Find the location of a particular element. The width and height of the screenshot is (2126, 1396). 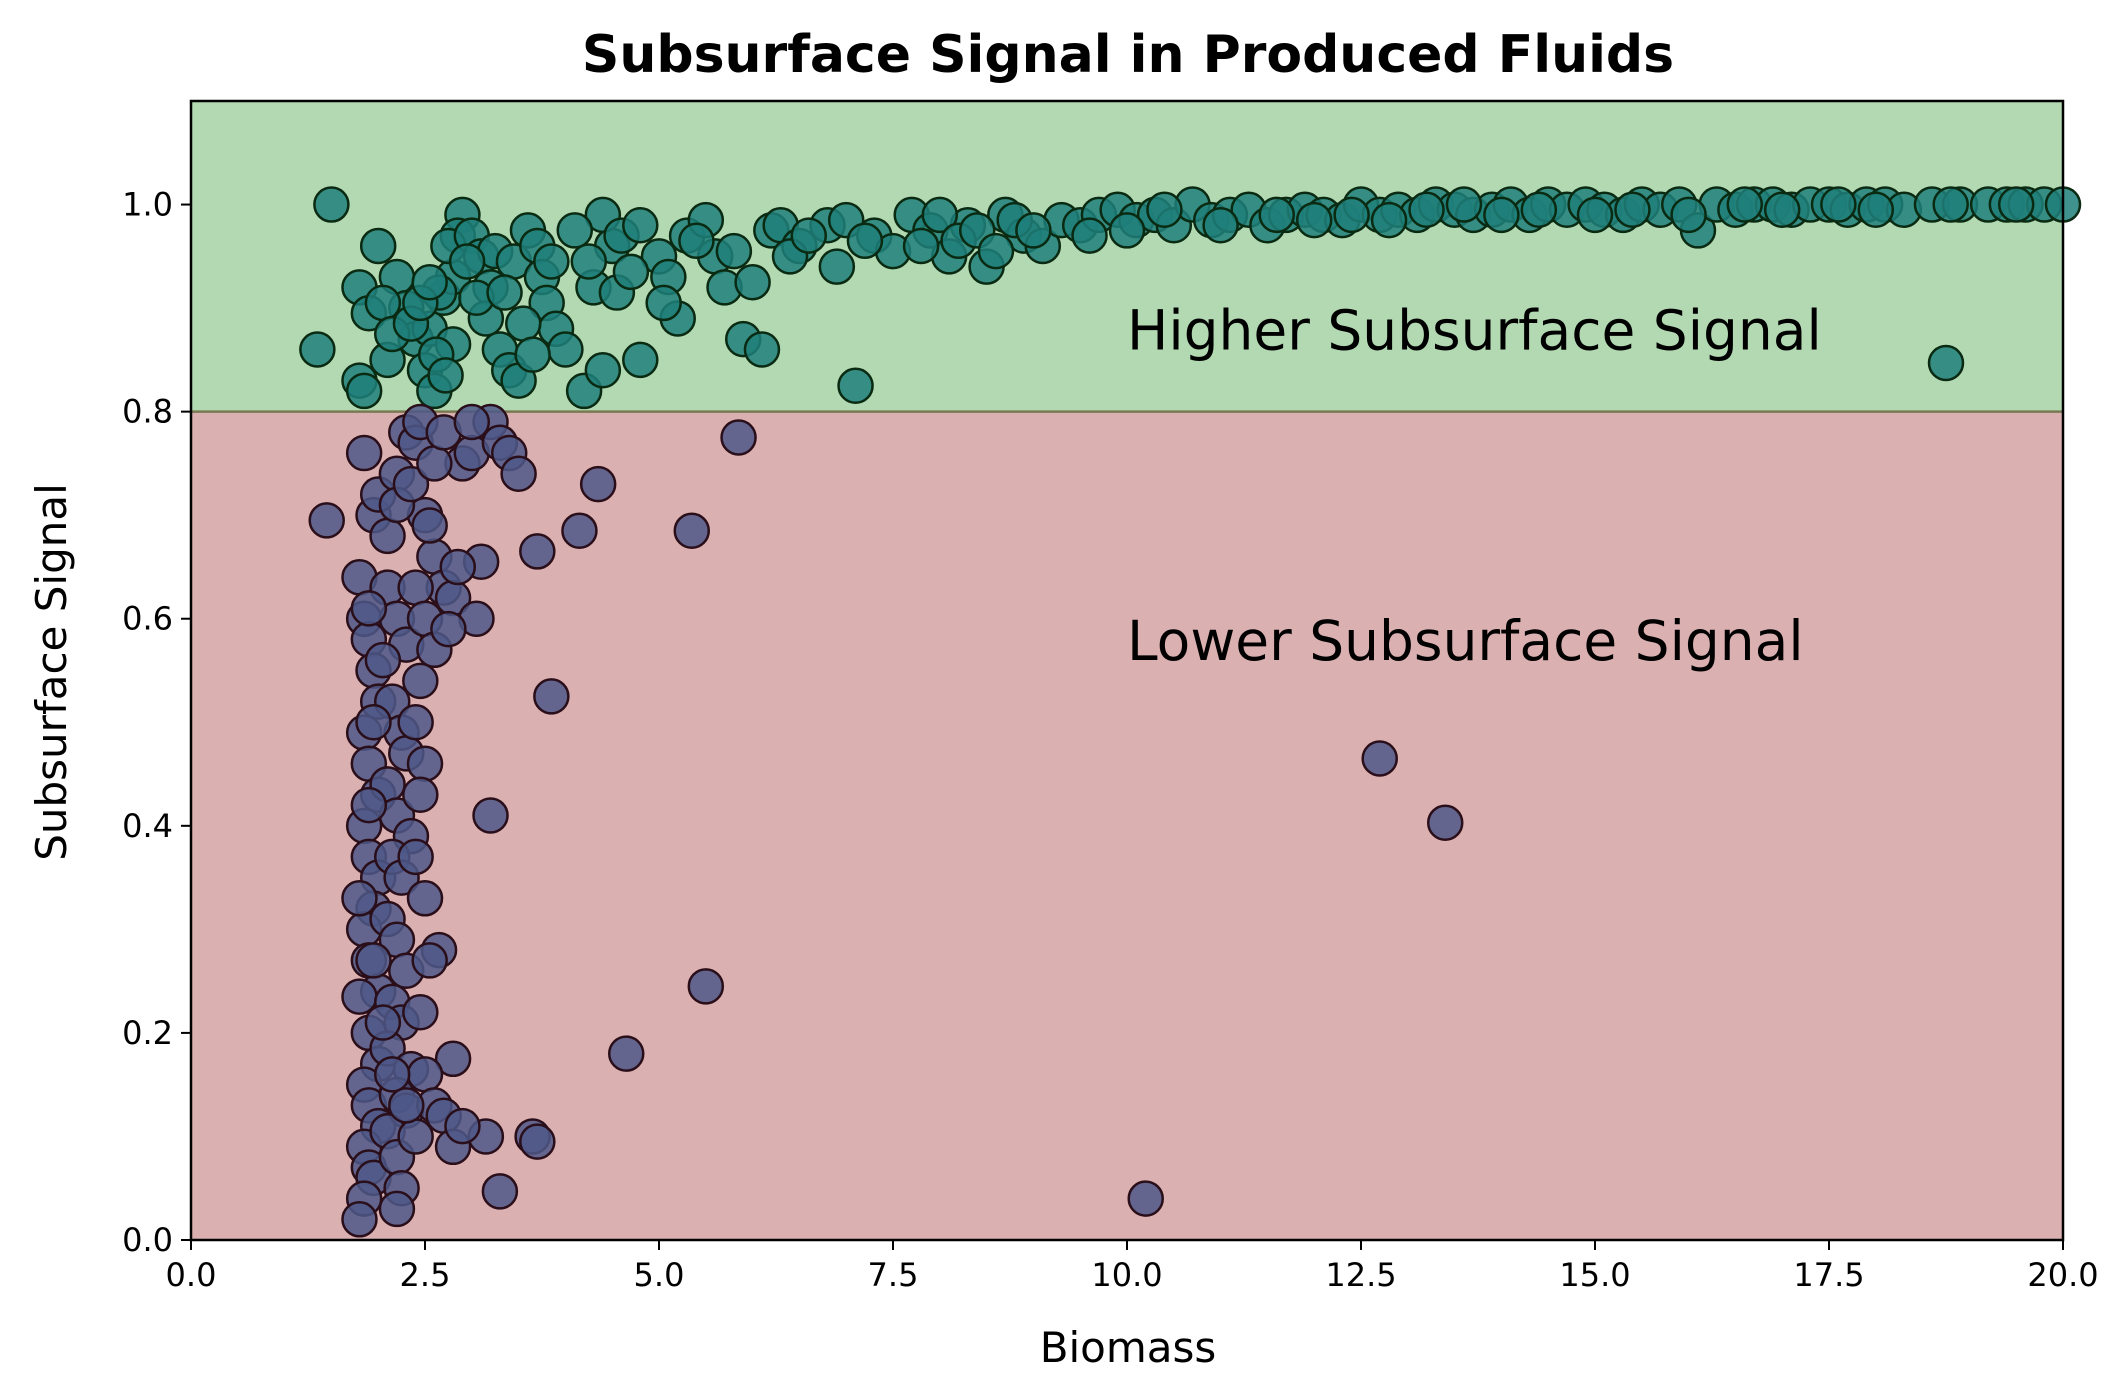

x-tick-label: 2.5 is located at coordinates (425, 1275).